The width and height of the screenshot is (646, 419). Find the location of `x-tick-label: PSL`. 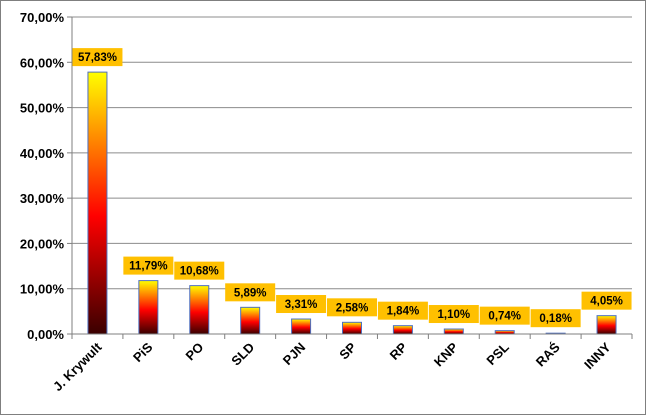

x-tick-label: PSL is located at coordinates (497, 353).